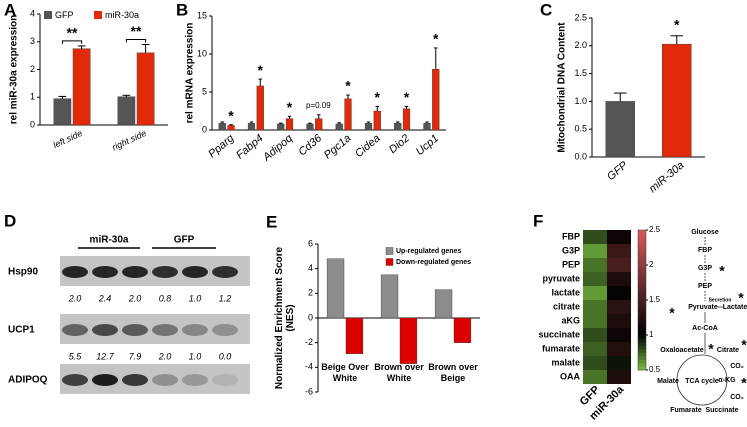  I want to click on y-axis-label: Mitochondrial DNA Content, so click(562, 87).